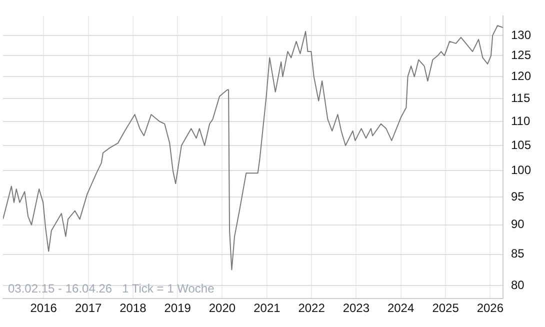  I want to click on x-tick-label: 2019, so click(178, 308).